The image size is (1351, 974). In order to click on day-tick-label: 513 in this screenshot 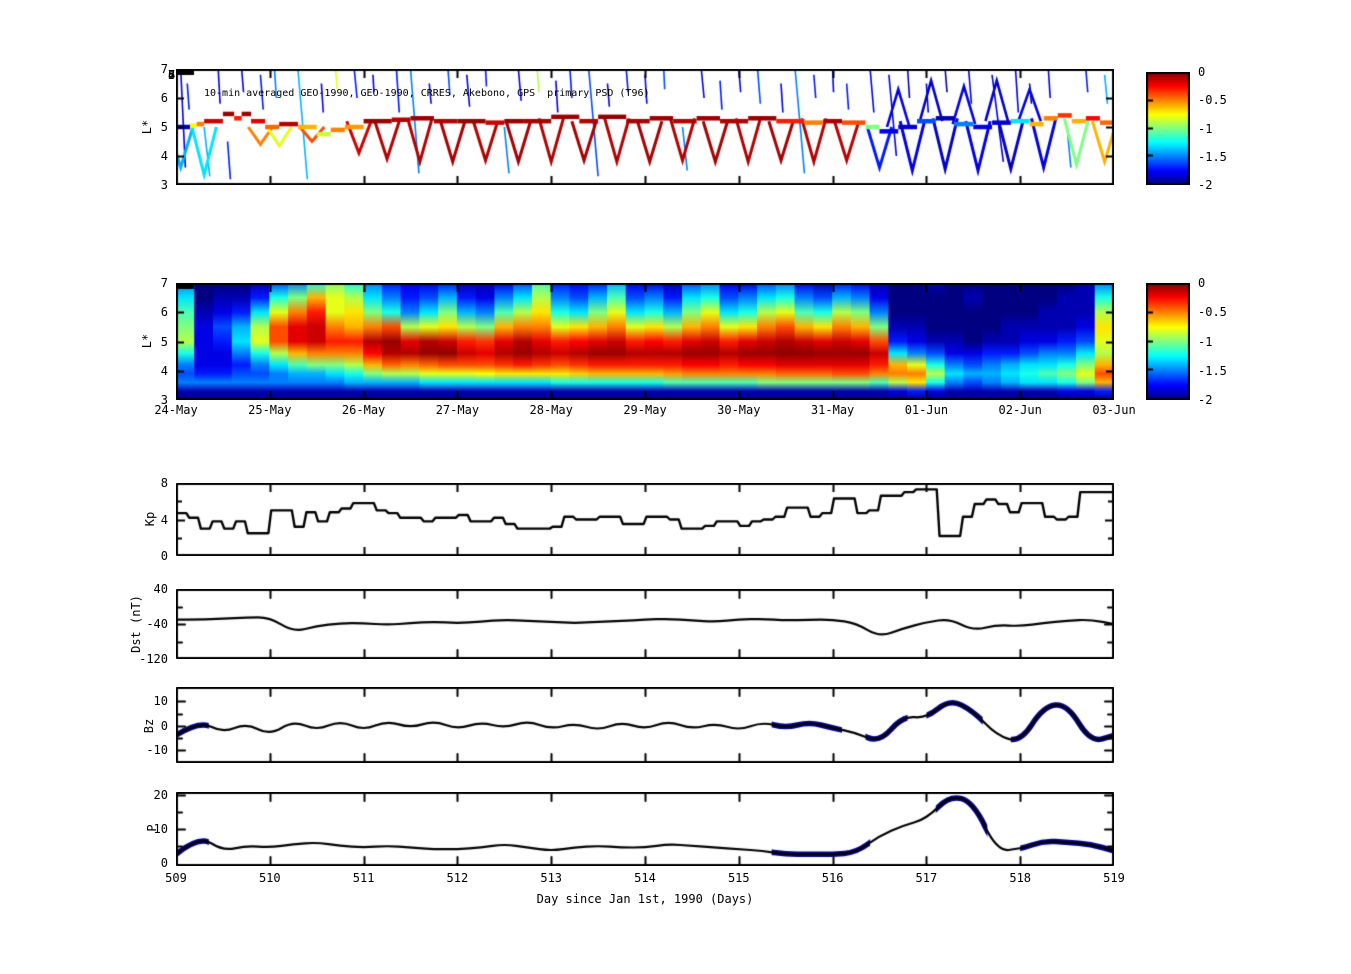, I will do `click(551, 878)`.